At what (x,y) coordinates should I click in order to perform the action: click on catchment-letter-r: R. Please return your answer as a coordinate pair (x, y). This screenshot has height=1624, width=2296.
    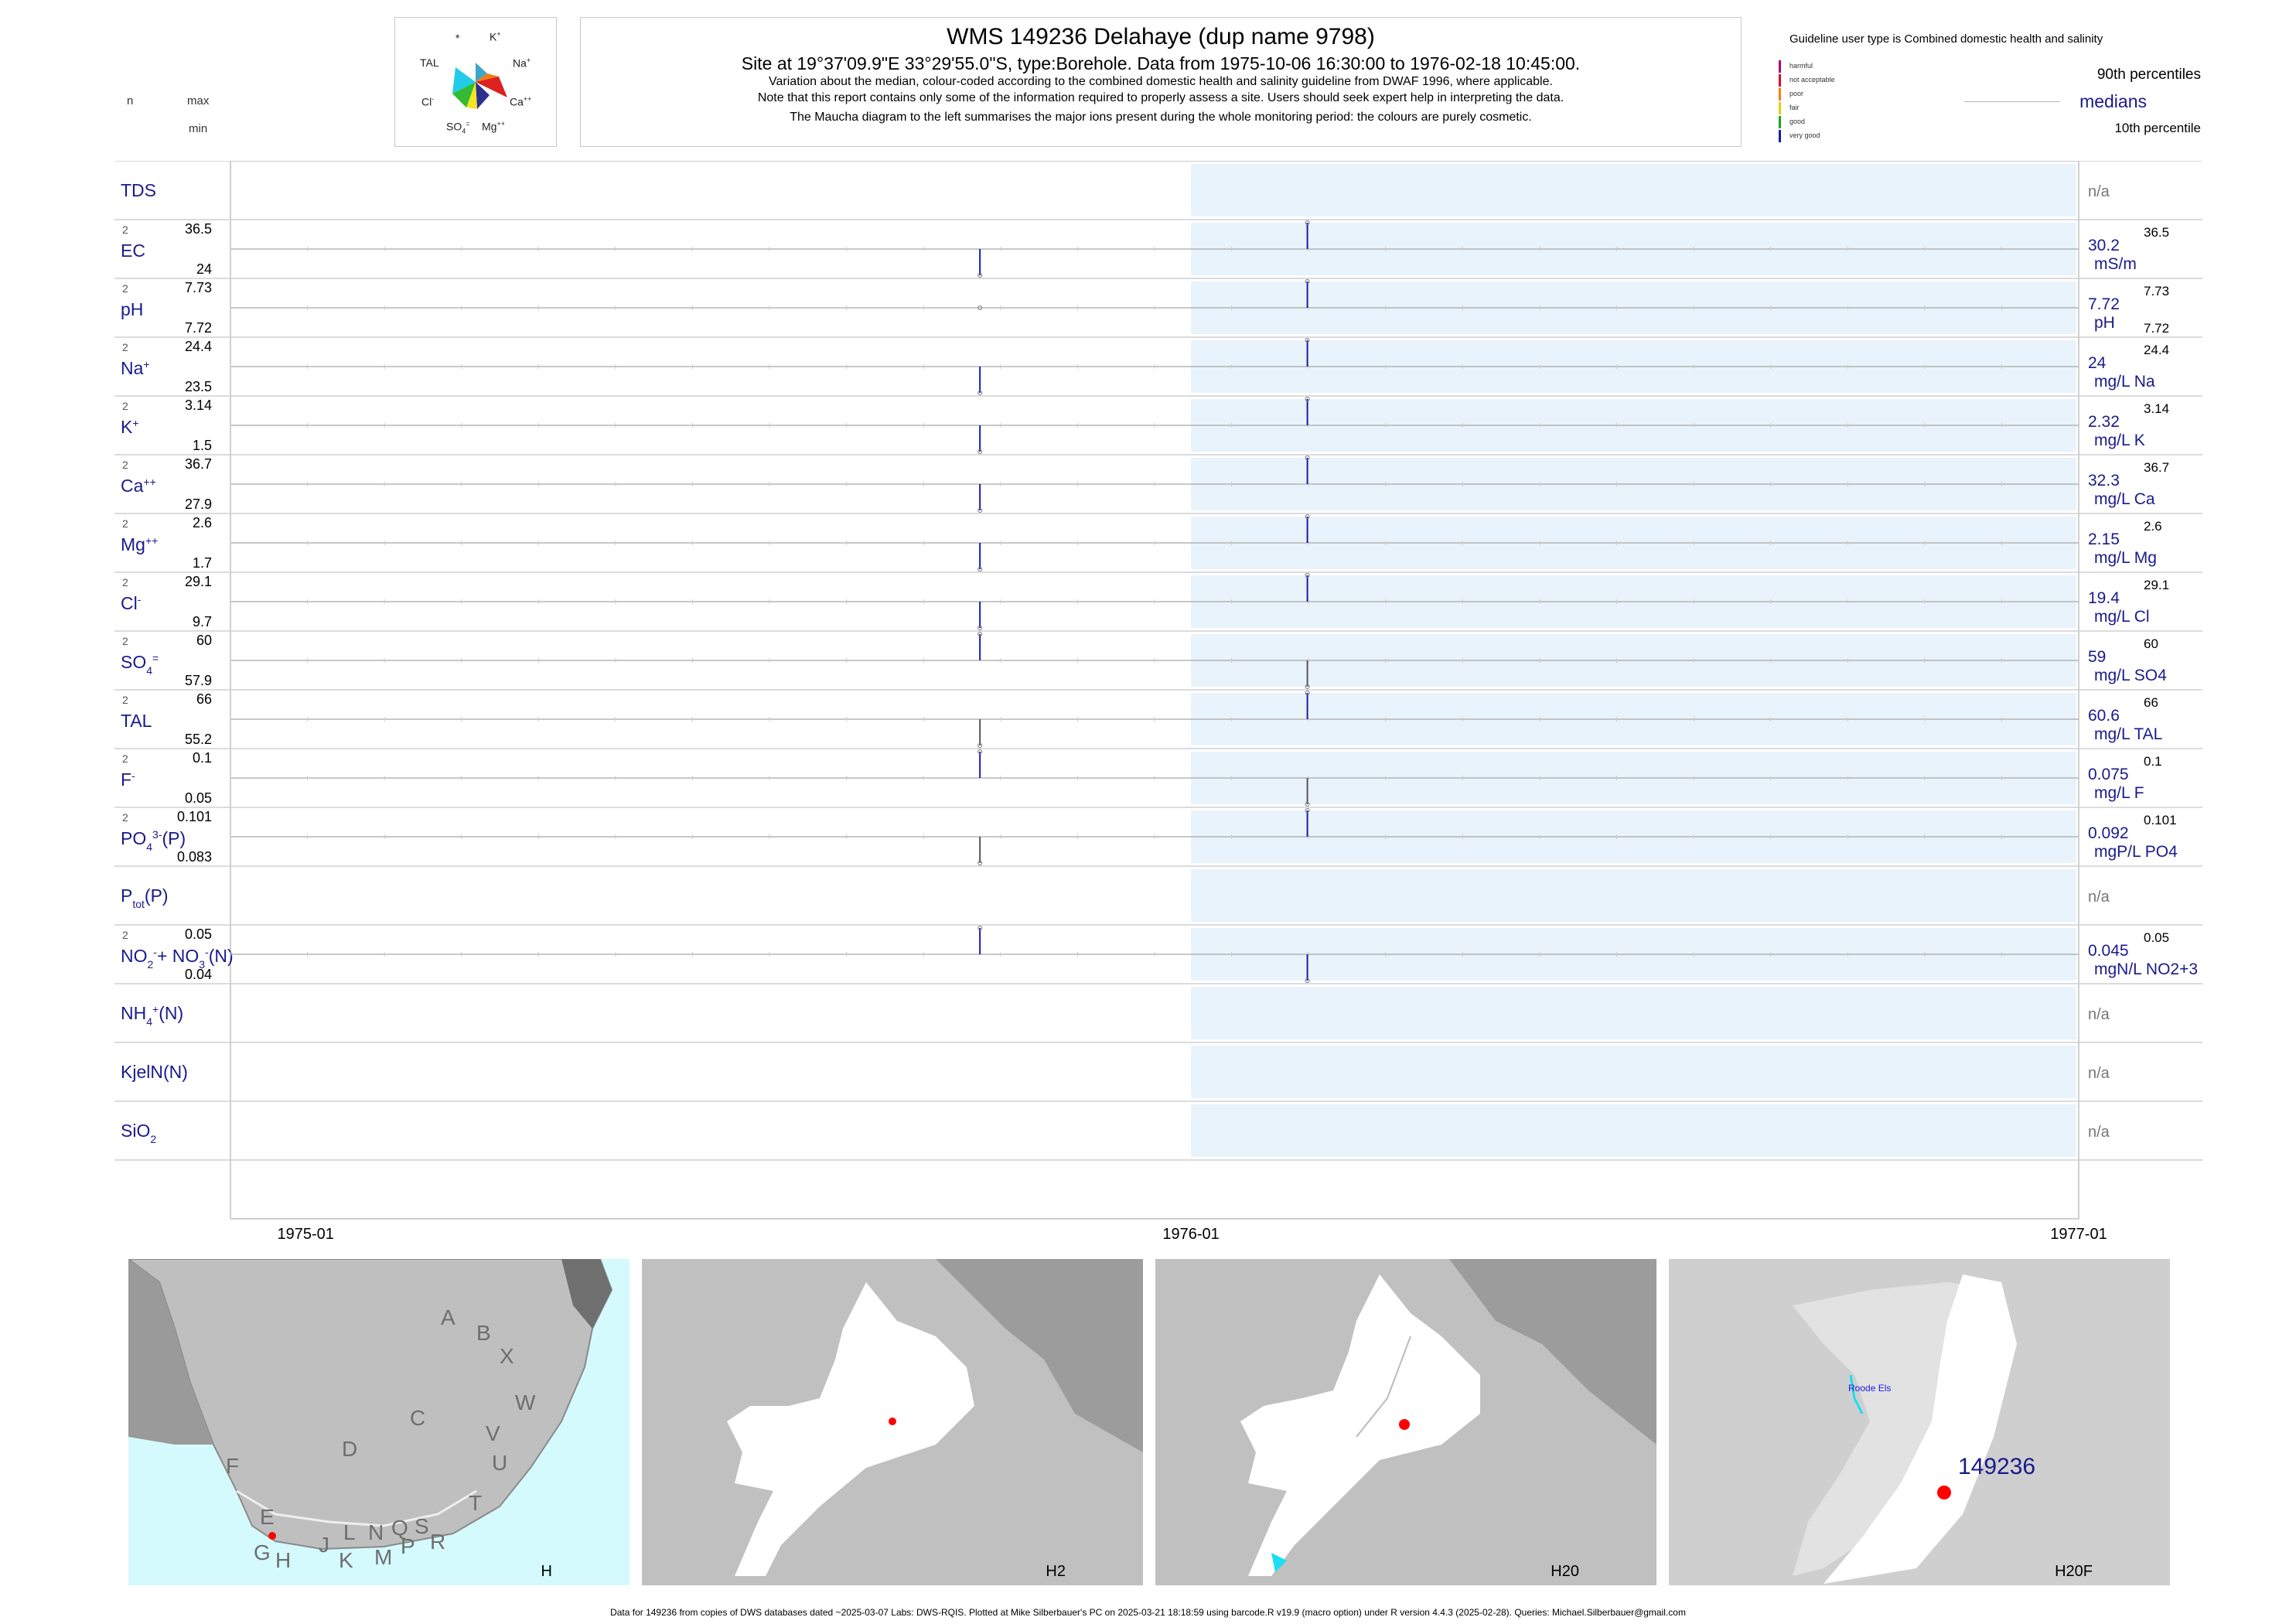
    Looking at the image, I should click on (438, 1542).